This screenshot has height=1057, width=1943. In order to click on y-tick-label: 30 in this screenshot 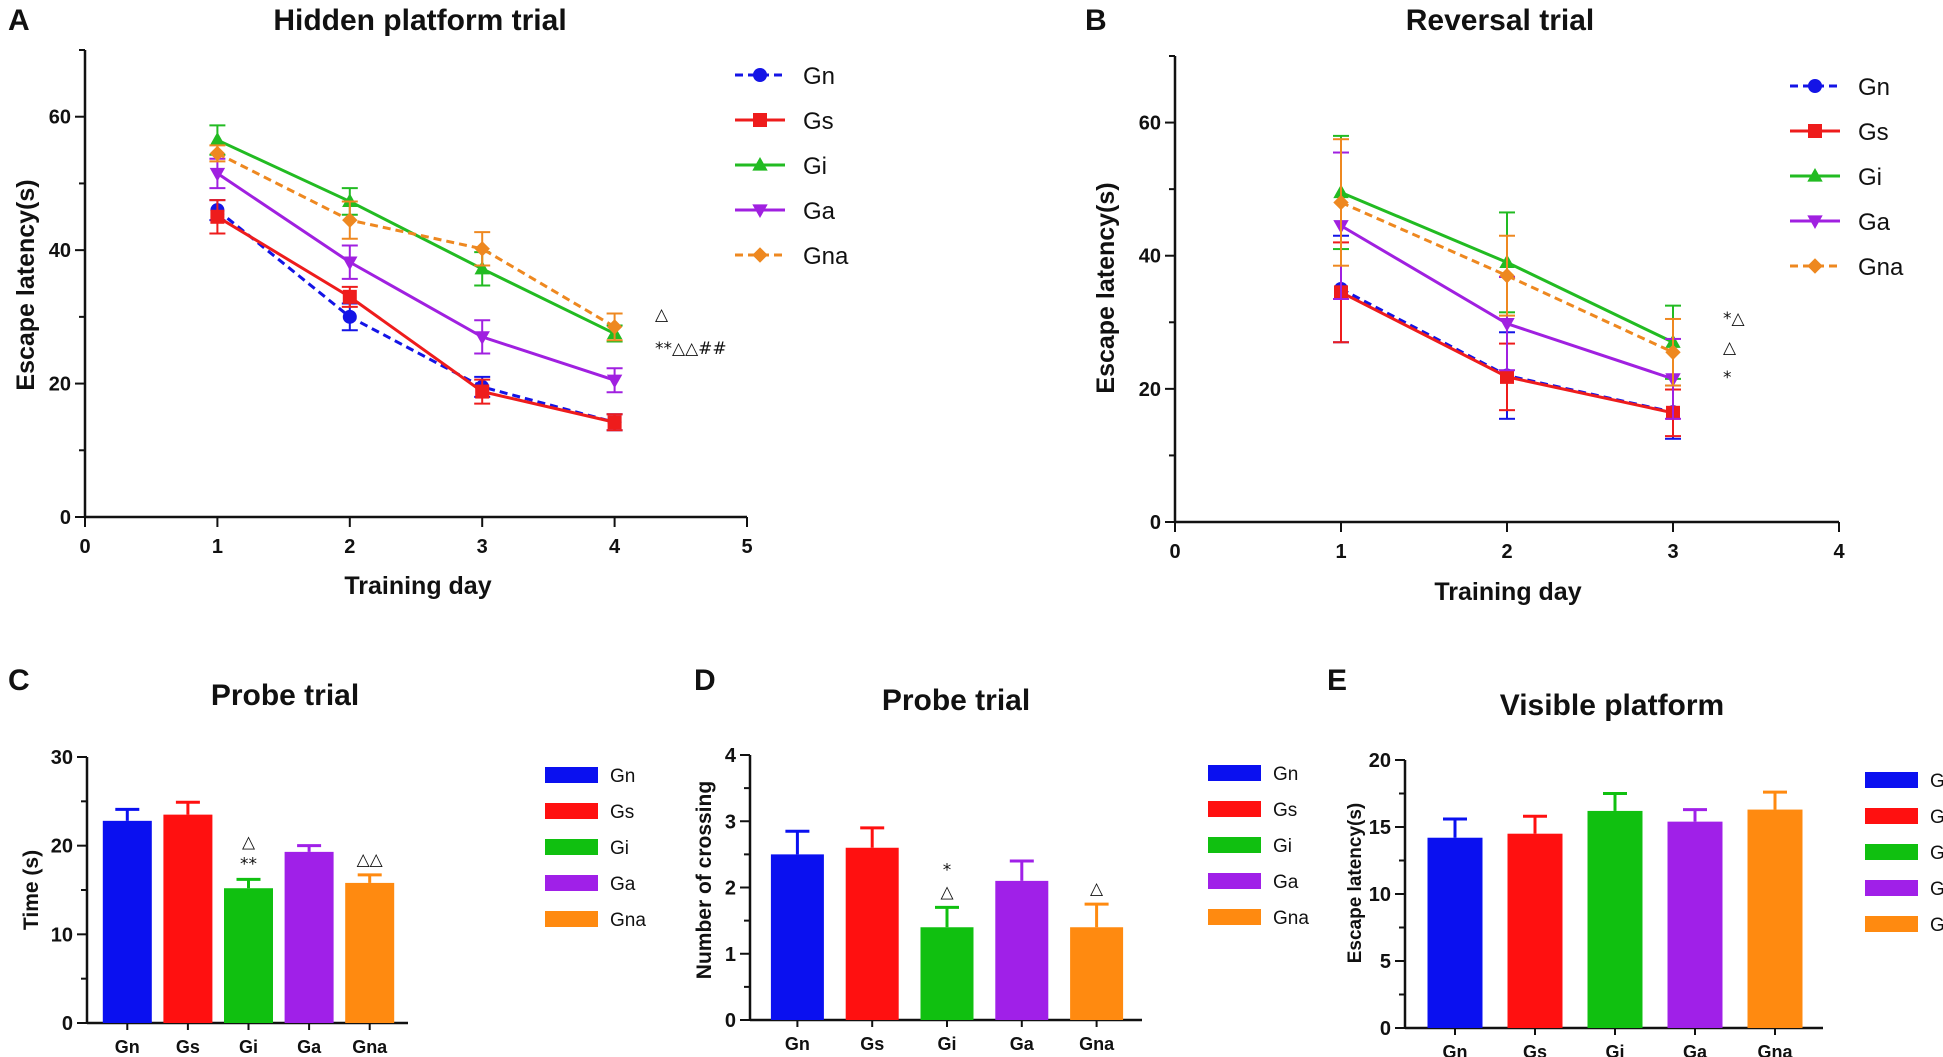, I will do `click(62, 758)`.